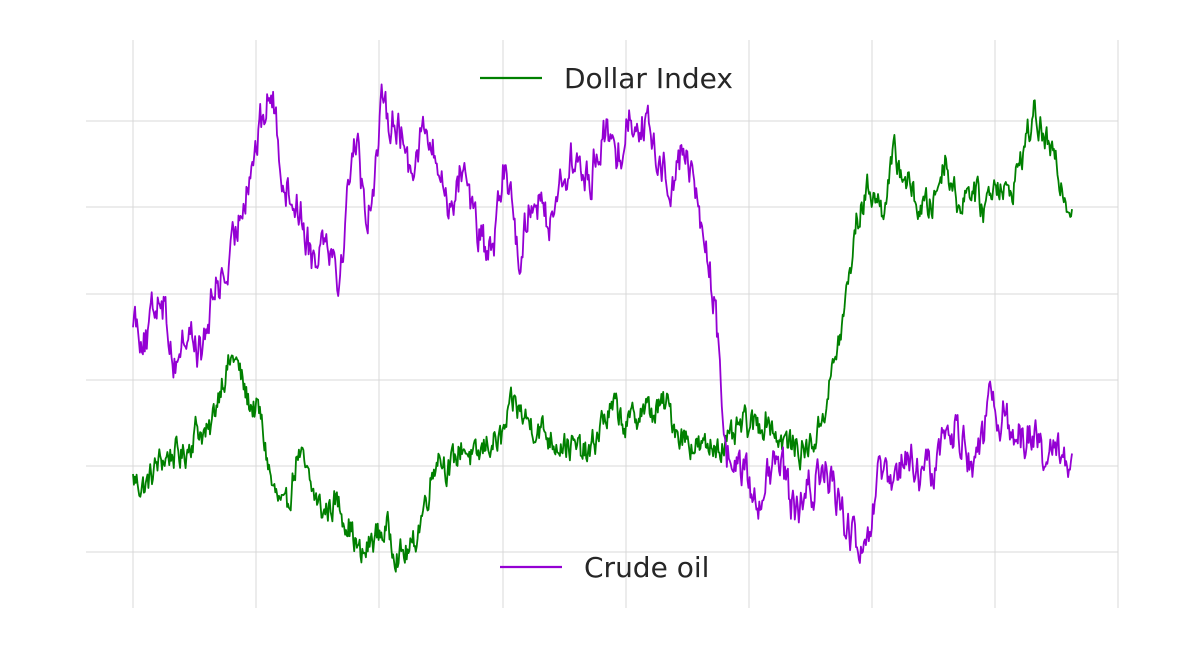 Image resolution: width=1204 pixels, height=647 pixels. I want to click on legend-crude-oil: Crude oil, so click(604, 567).